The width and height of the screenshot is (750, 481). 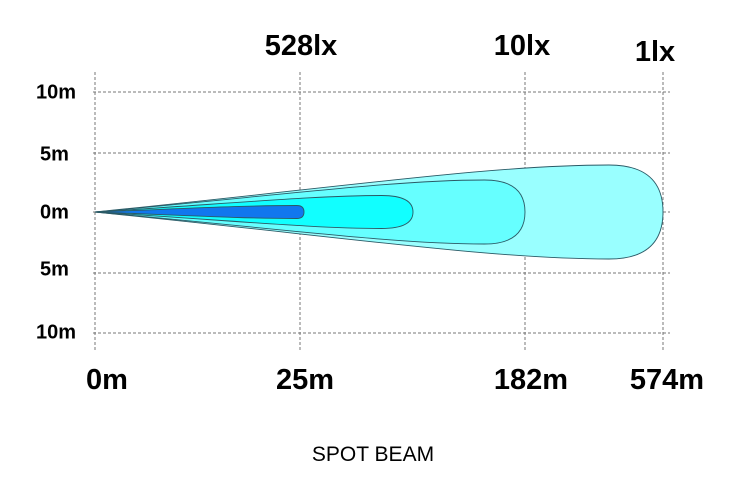 What do you see at coordinates (301, 46) in the screenshot?
I see `lux-label-528: 528lx` at bounding box center [301, 46].